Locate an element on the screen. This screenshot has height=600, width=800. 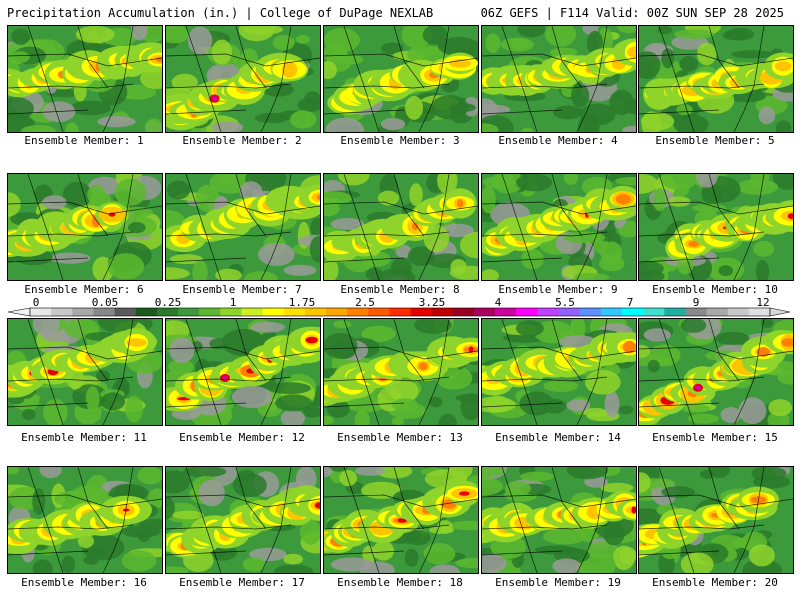
legend-tick-label: 9 is located at coordinates (696, 302).